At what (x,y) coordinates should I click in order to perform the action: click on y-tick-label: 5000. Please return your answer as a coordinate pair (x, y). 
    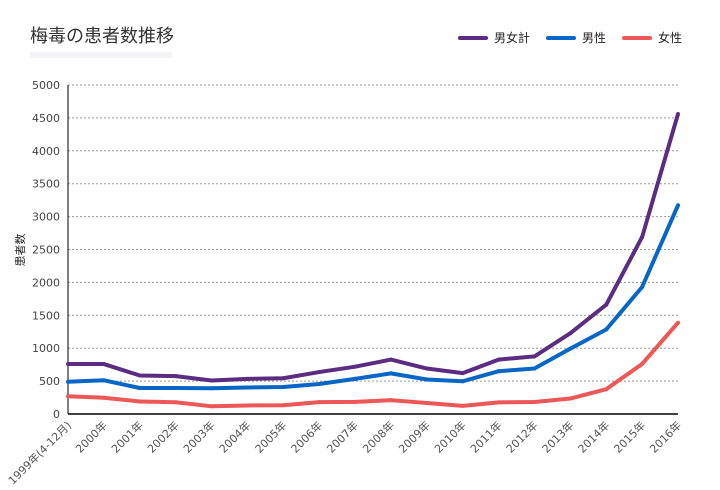
    Looking at the image, I should click on (46, 85).